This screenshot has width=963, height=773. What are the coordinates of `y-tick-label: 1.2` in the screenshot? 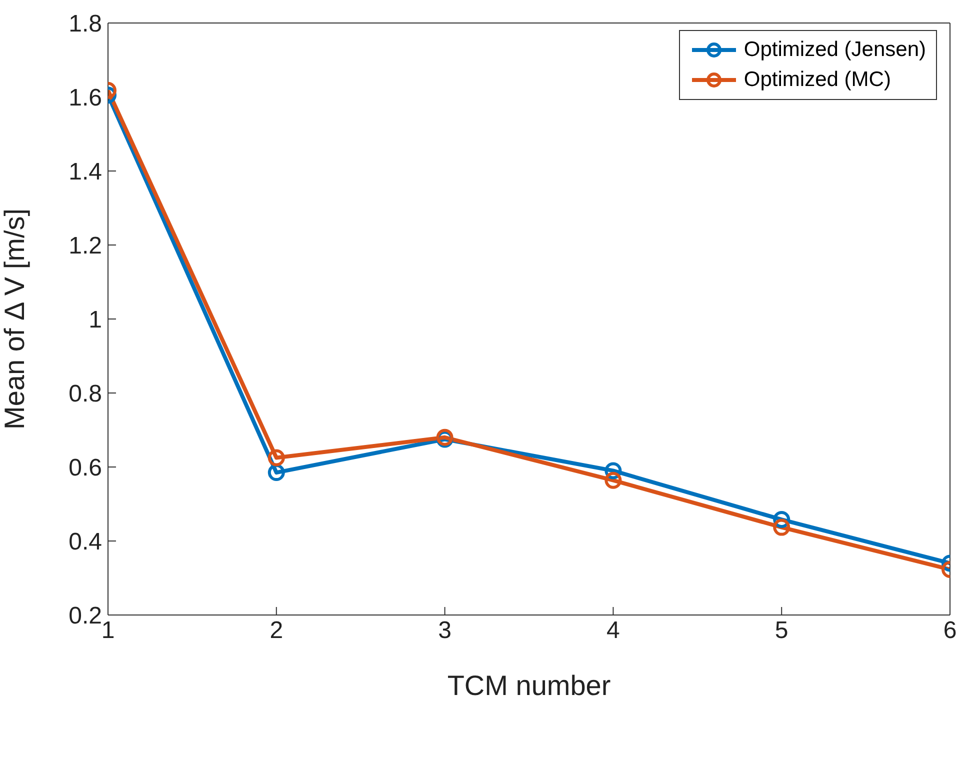 It's located at (85, 246).